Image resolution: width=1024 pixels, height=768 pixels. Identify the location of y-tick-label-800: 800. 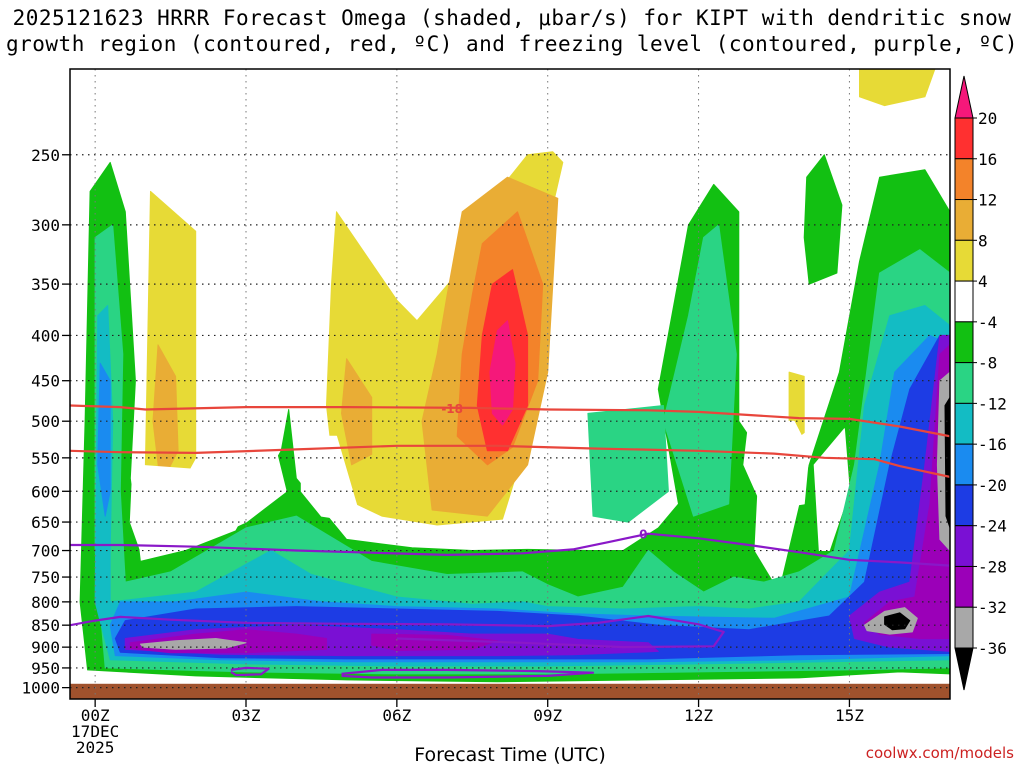
(45, 602).